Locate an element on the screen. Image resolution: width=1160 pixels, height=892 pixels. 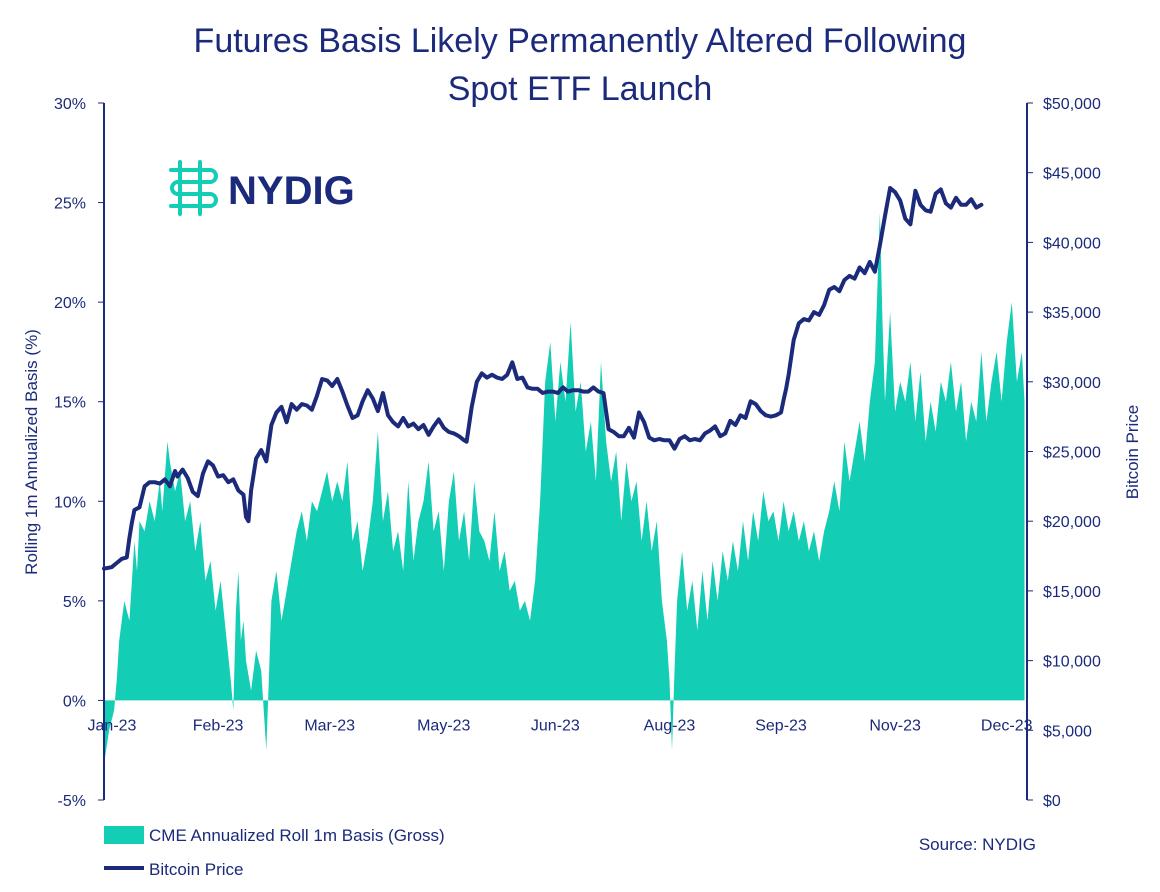
right-tick-label: $40,000 is located at coordinates (1072, 243).